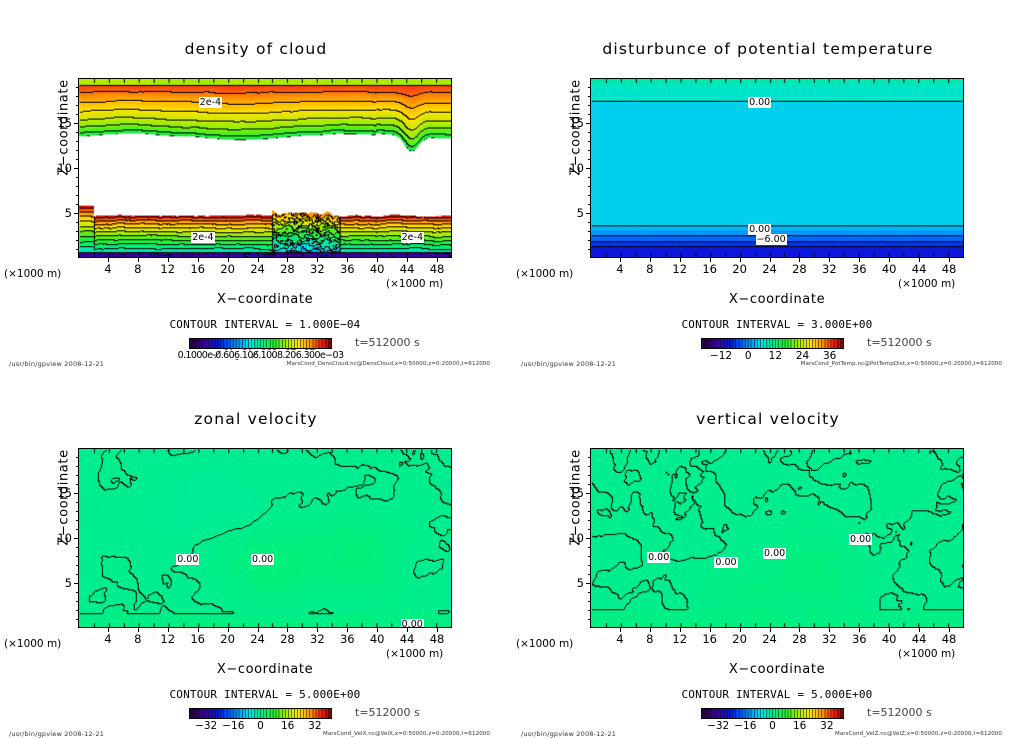 The height and width of the screenshot is (740, 1024). What do you see at coordinates (777, 168) in the screenshot?
I see `contour-plot-area: 0.00 0.00 −6.00` at bounding box center [777, 168].